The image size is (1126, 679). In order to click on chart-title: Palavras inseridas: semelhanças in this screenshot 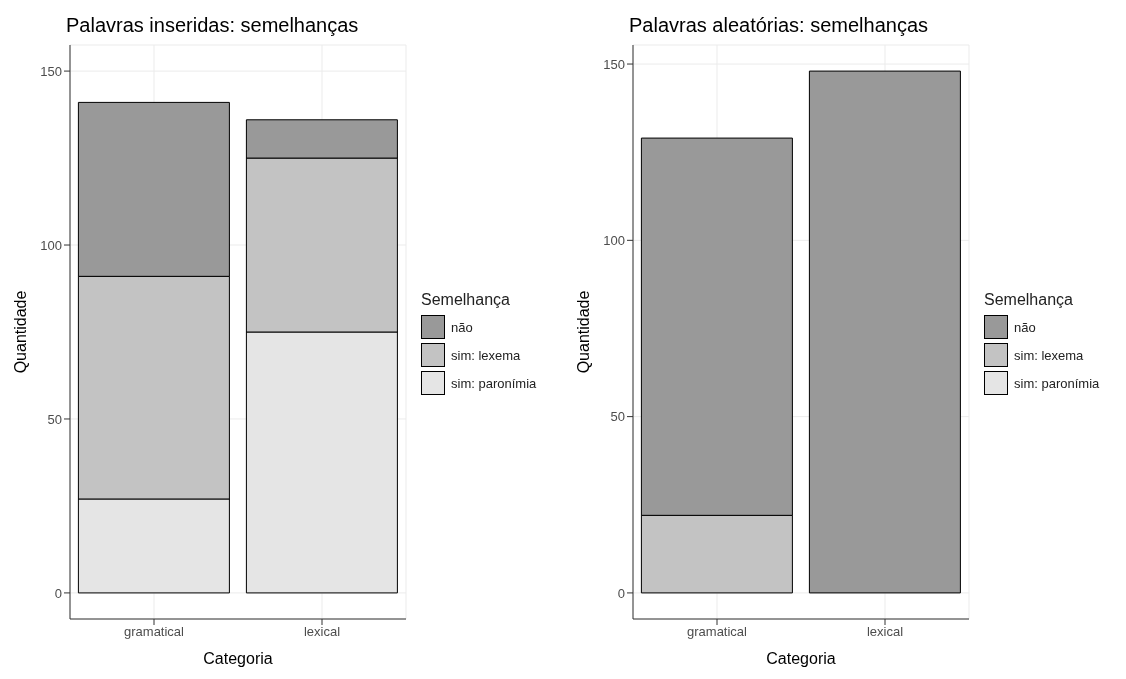, I will do `click(212, 25)`.